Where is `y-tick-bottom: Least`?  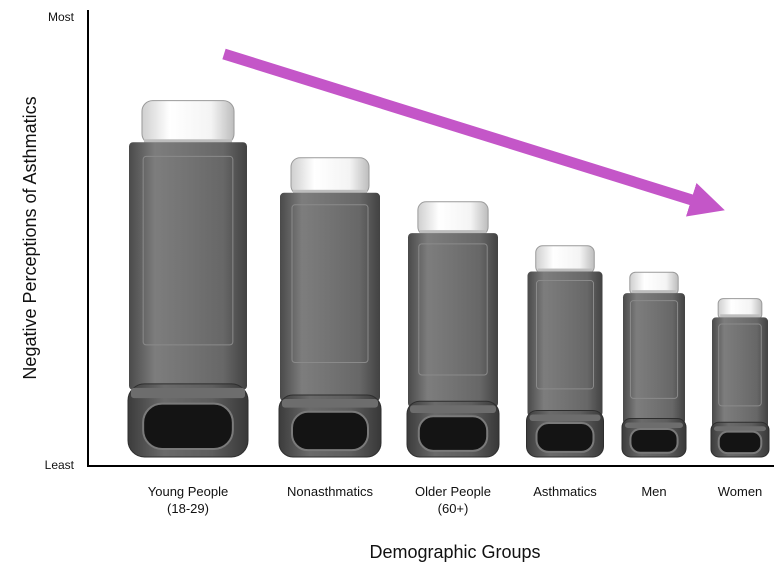 y-tick-bottom: Least is located at coordinates (60, 465).